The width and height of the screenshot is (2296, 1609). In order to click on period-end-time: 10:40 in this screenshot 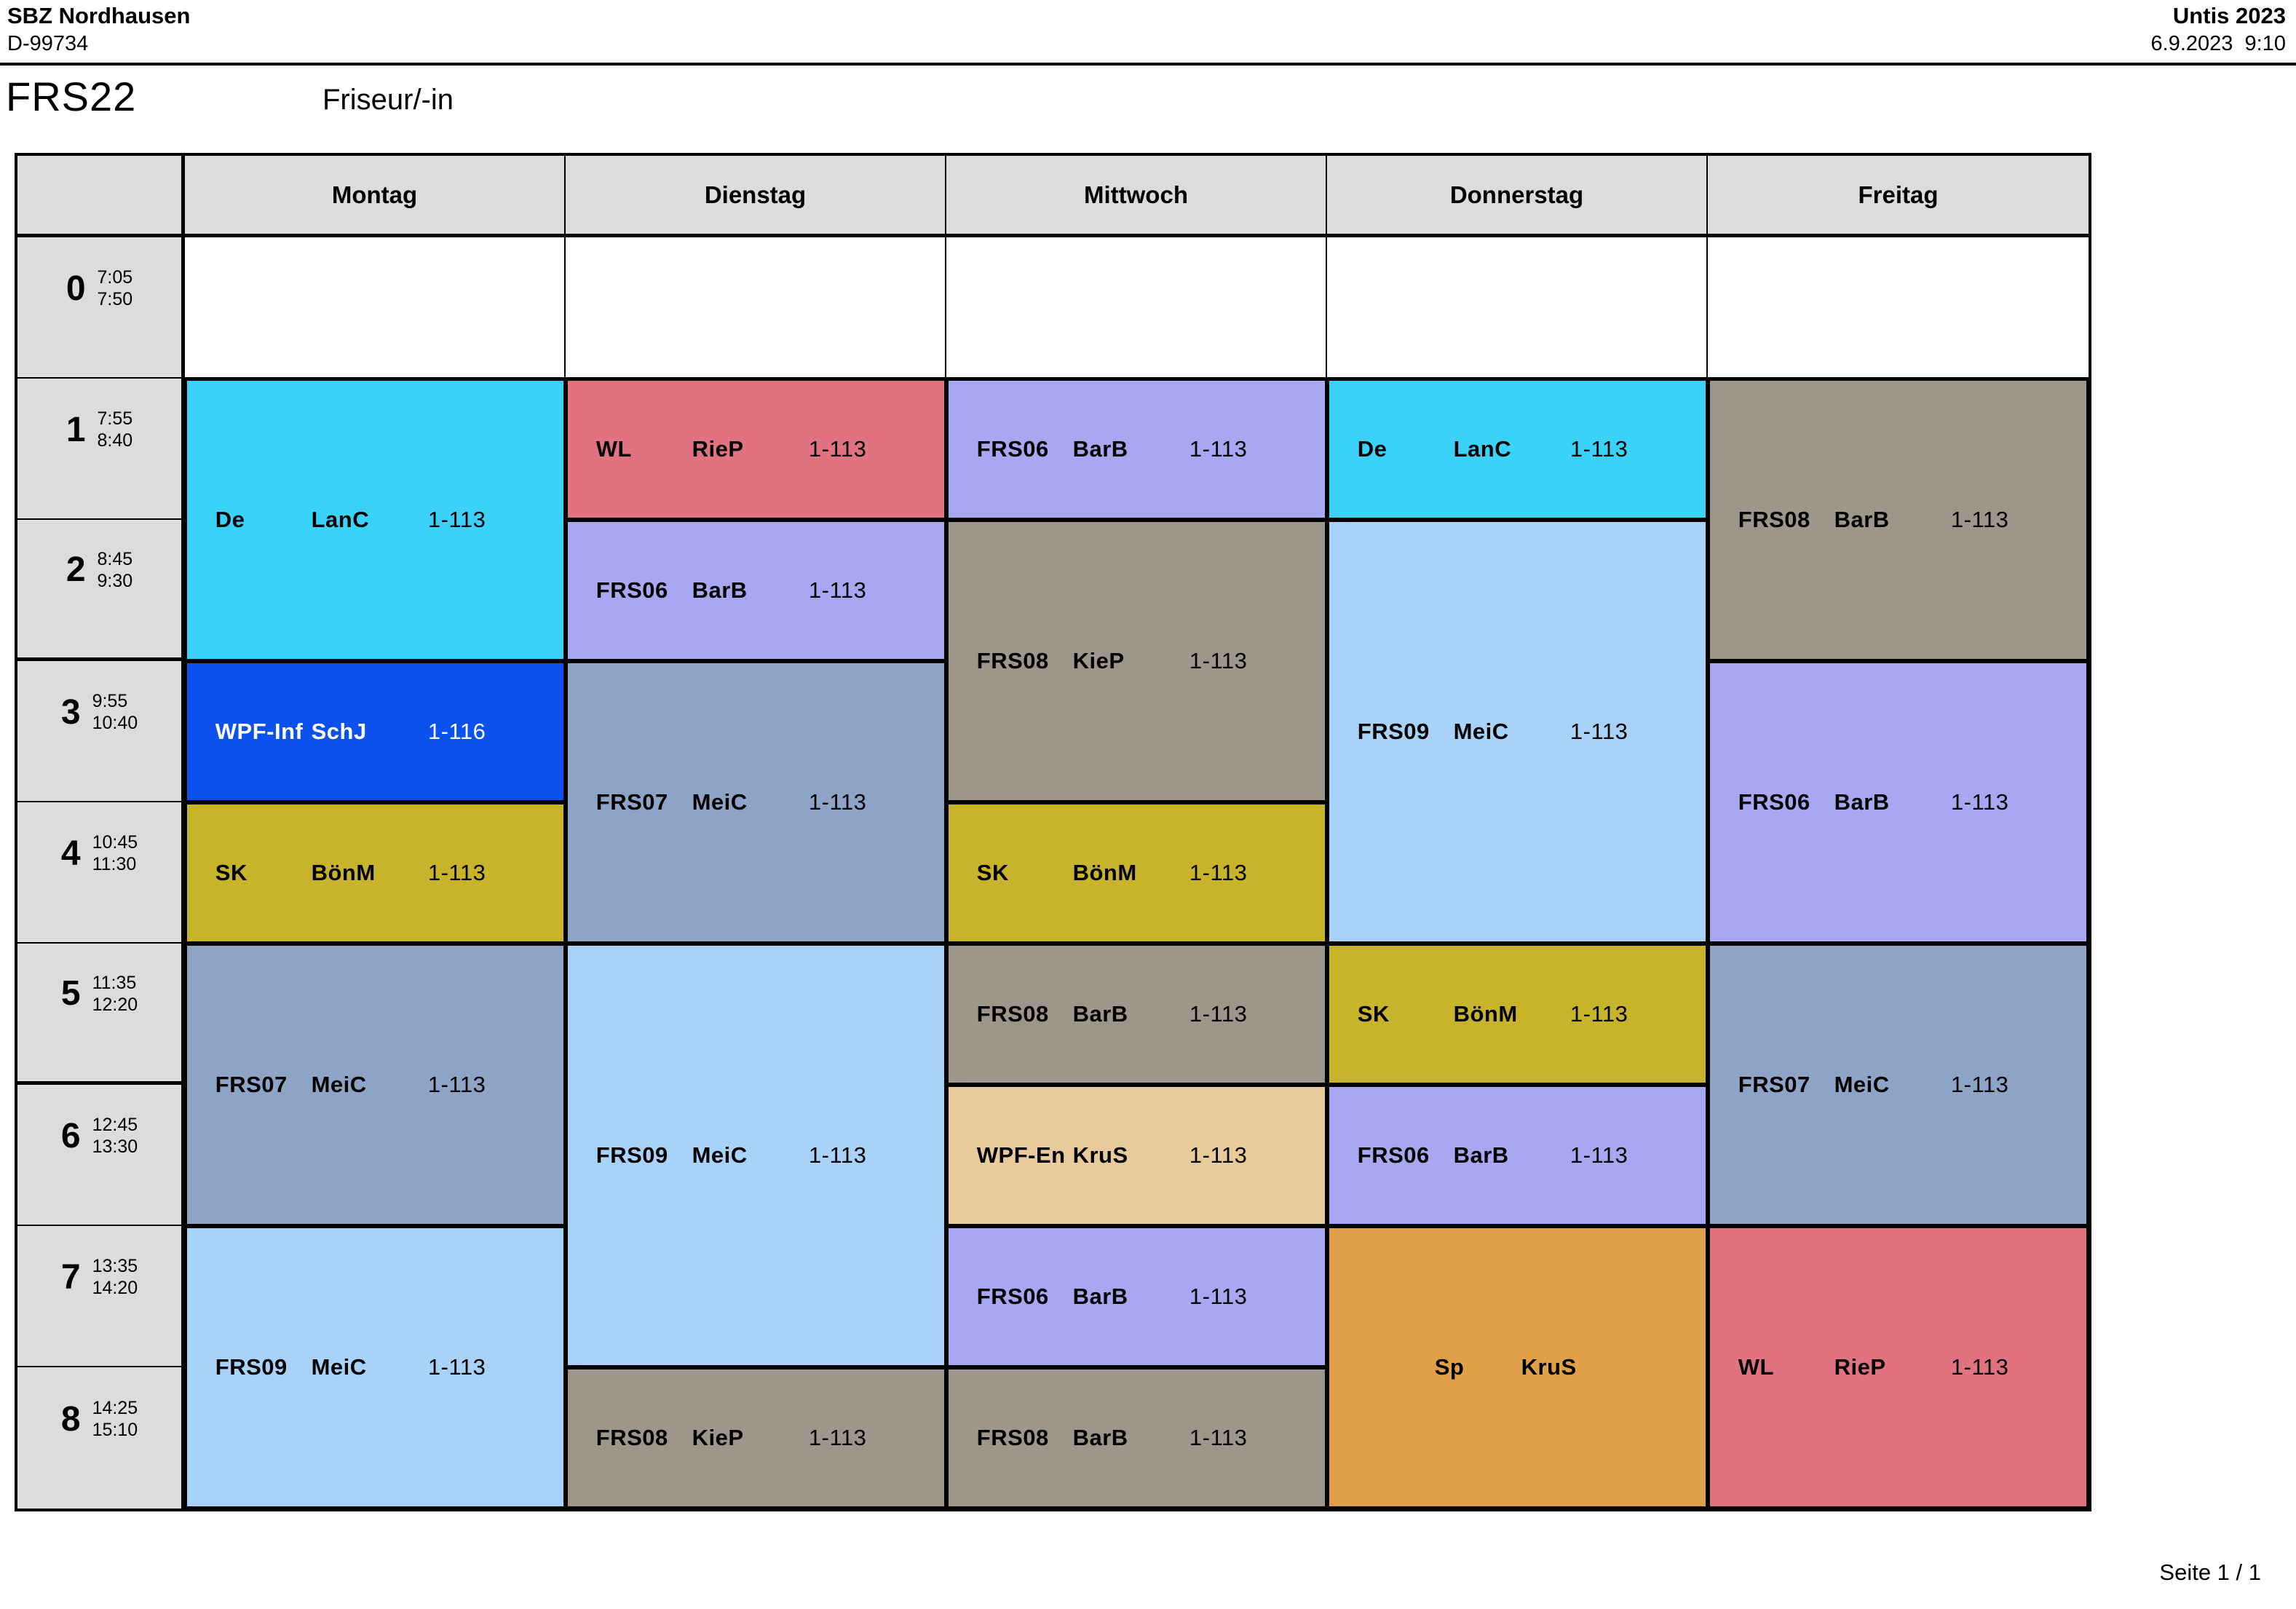, I will do `click(115, 723)`.